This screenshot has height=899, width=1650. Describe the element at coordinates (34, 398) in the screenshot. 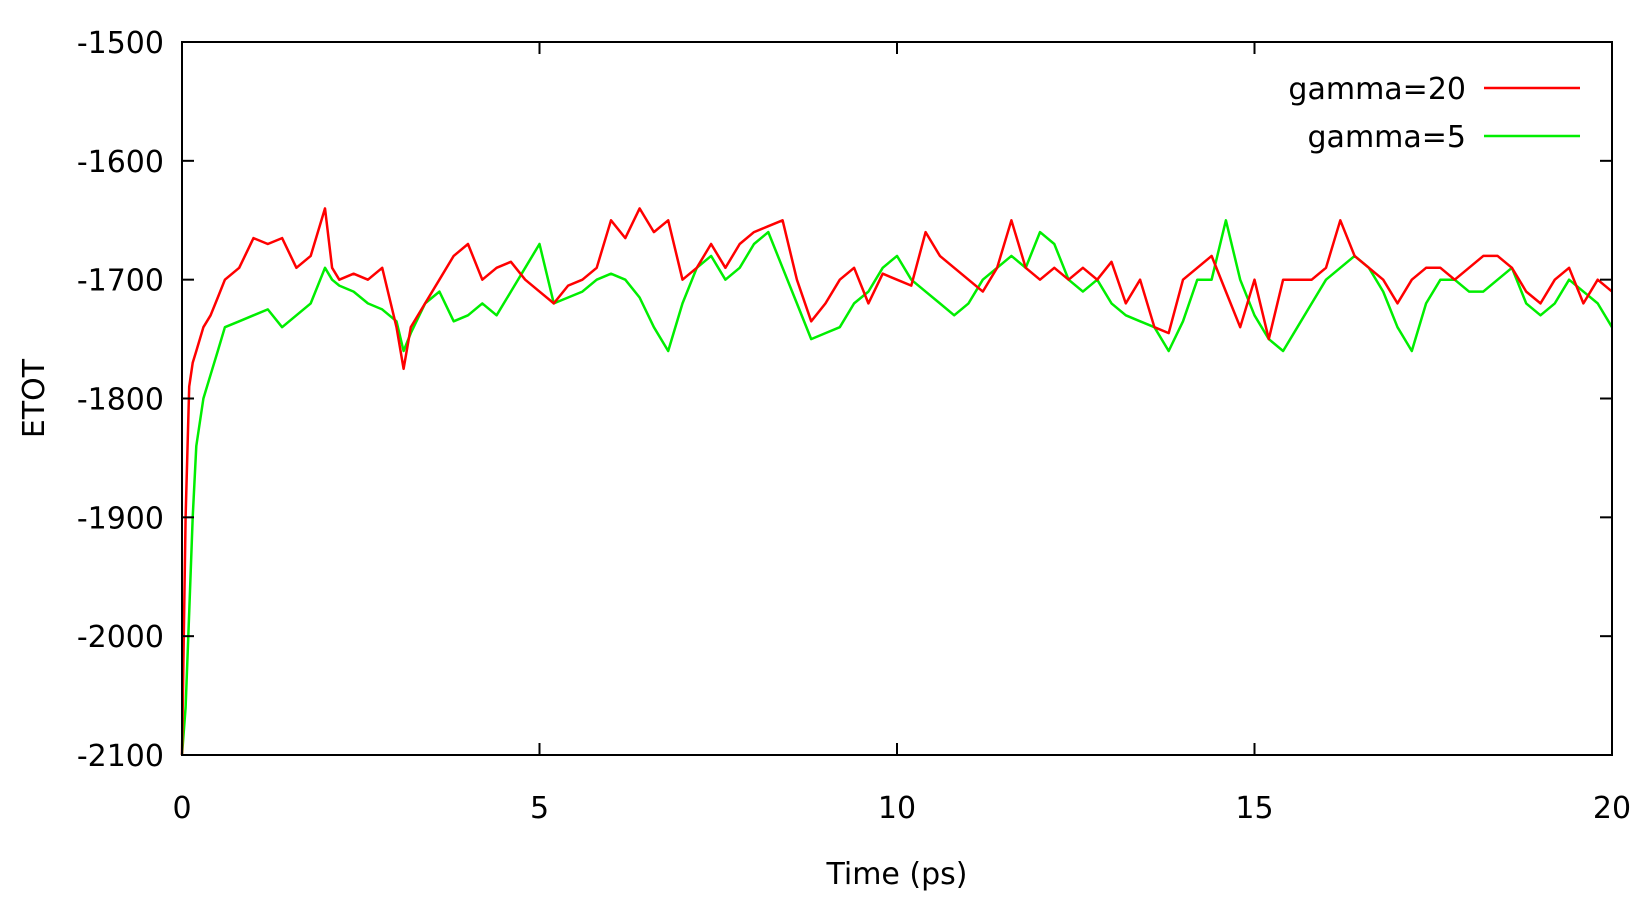

I see `y-axis-label: ETOT` at that location.